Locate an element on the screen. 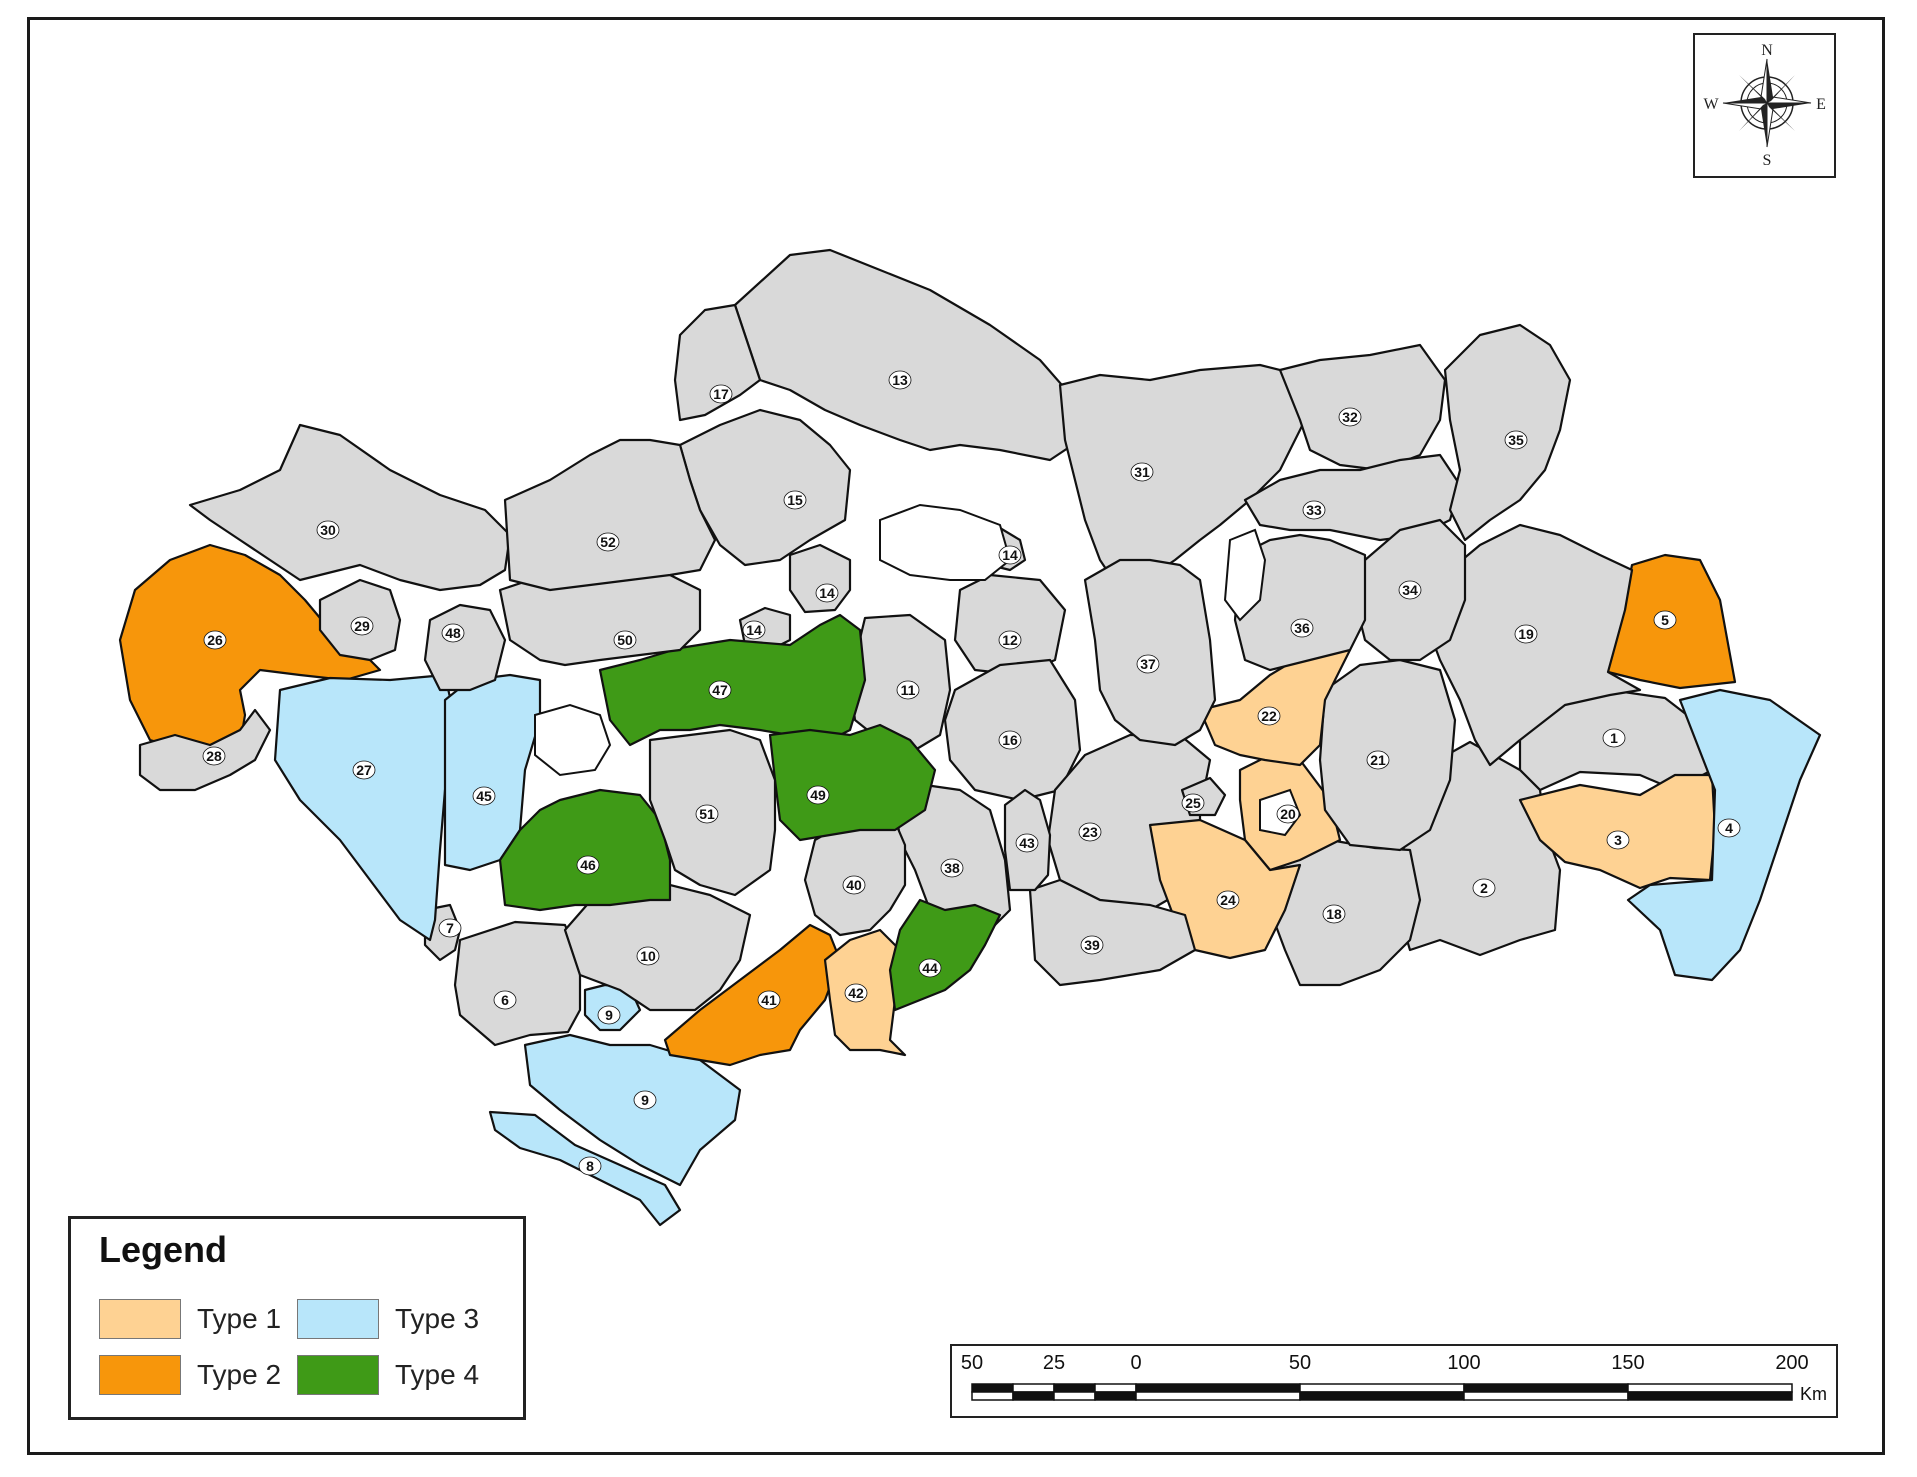 This screenshot has width=1917, height=1477. region-label-28: 28 is located at coordinates (214, 756).